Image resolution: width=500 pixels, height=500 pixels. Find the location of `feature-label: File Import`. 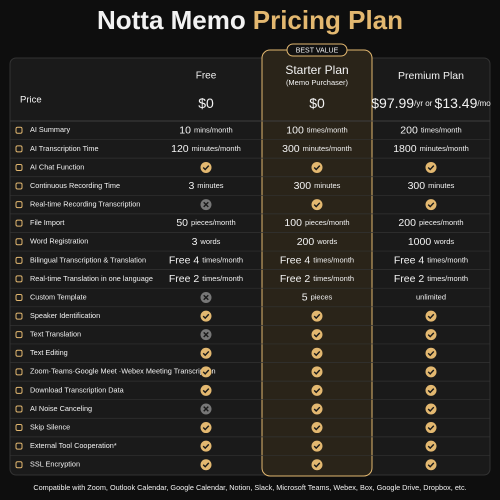

feature-label: File Import is located at coordinates (47, 222).